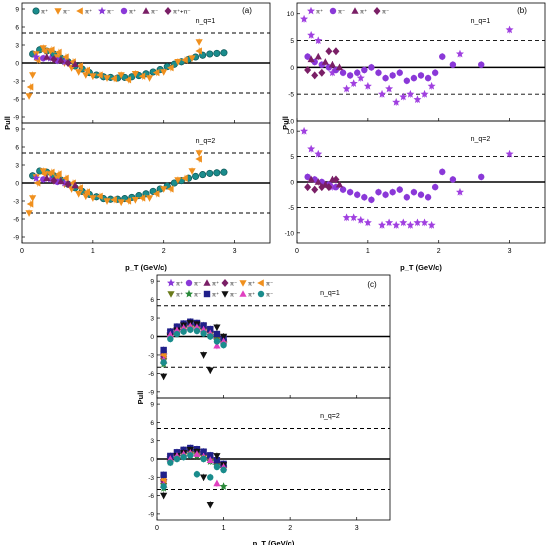 The width and height of the screenshot is (550, 545). Describe the element at coordinates (269, 336) in the screenshot. I see `subpanel-1: -9 -6 -3 0 3 6 9 n_q=1 π⁺ π⁻ π⁺ π⁻ π⁺ π⁻ π⁺ π⁻ π⁺ π⁻ π⁺ π⁻` at that location.